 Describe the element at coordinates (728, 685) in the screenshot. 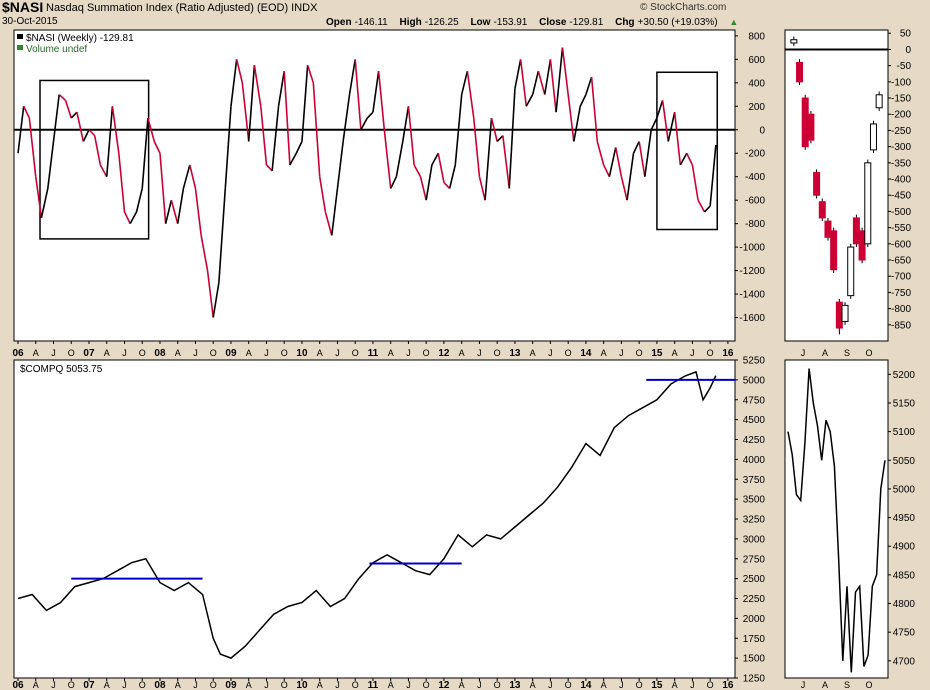

I see `compq-x-tick-label: 16` at that location.